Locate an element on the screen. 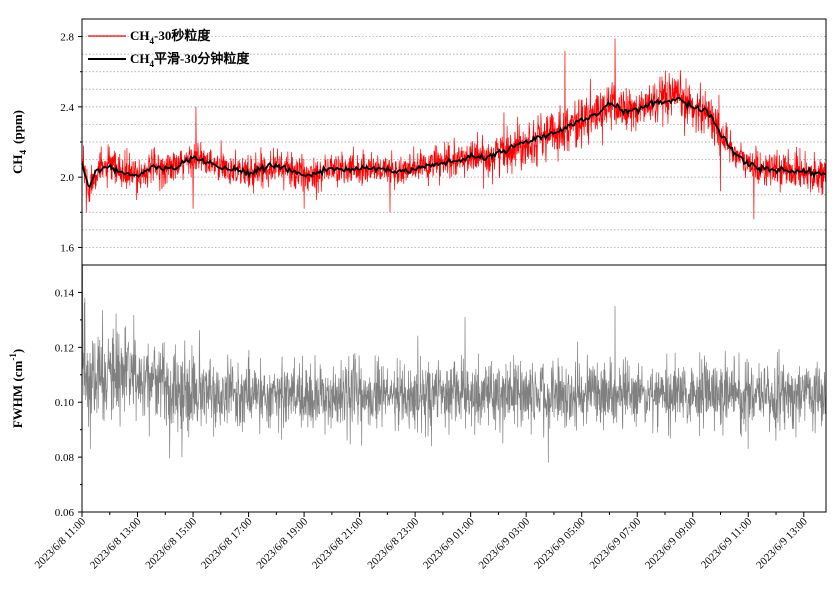 This screenshot has height=616, width=836. x-tick-label: 2023/6/9 05:00 is located at coordinates (560, 543).